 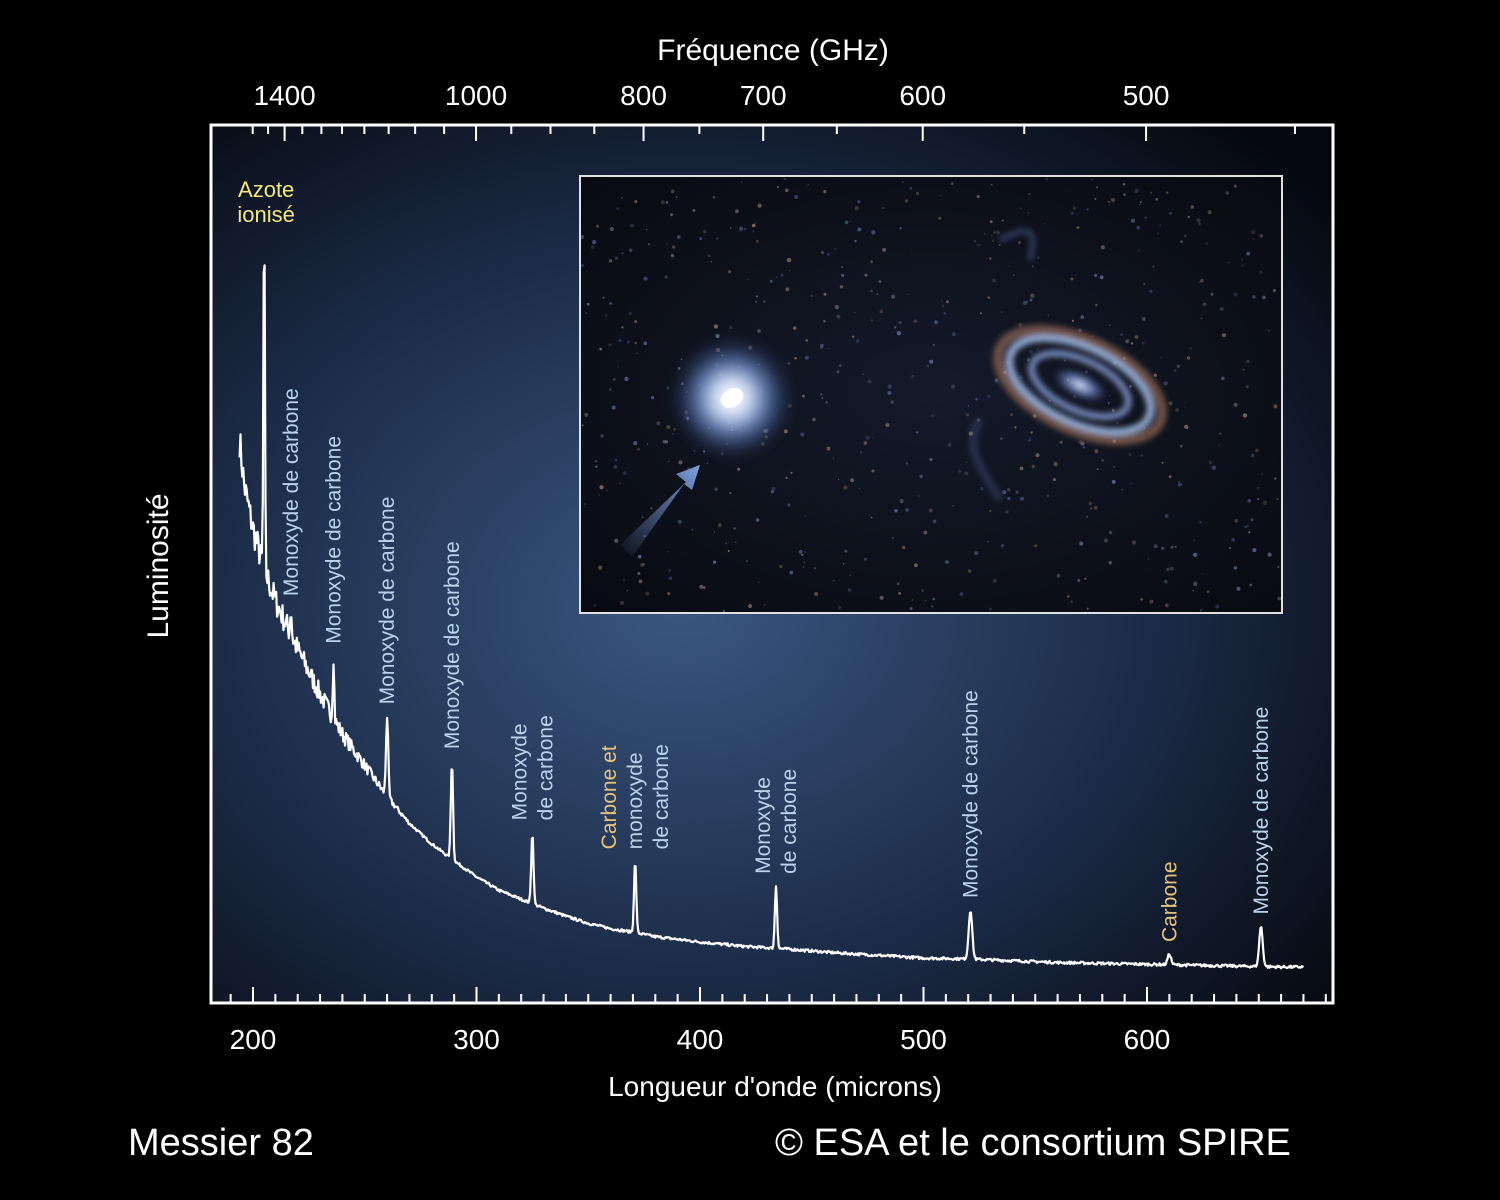 I want to click on inset-arrow, so click(x=660, y=511).